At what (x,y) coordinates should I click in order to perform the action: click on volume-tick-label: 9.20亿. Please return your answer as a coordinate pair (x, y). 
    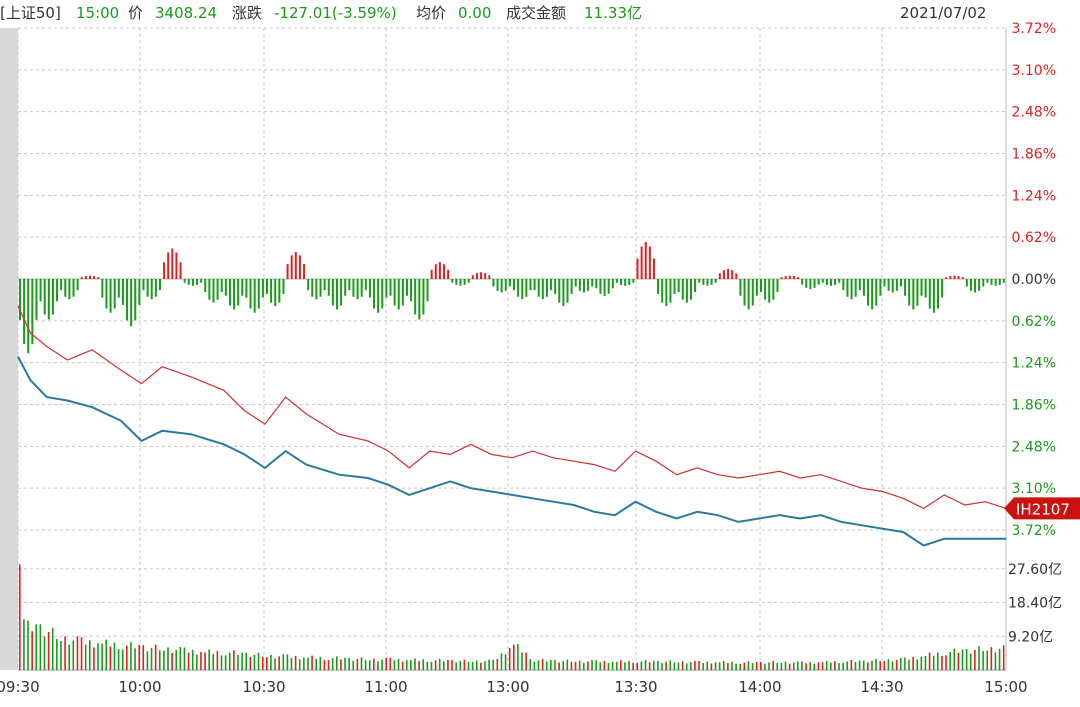
    Looking at the image, I should click on (1030, 637).